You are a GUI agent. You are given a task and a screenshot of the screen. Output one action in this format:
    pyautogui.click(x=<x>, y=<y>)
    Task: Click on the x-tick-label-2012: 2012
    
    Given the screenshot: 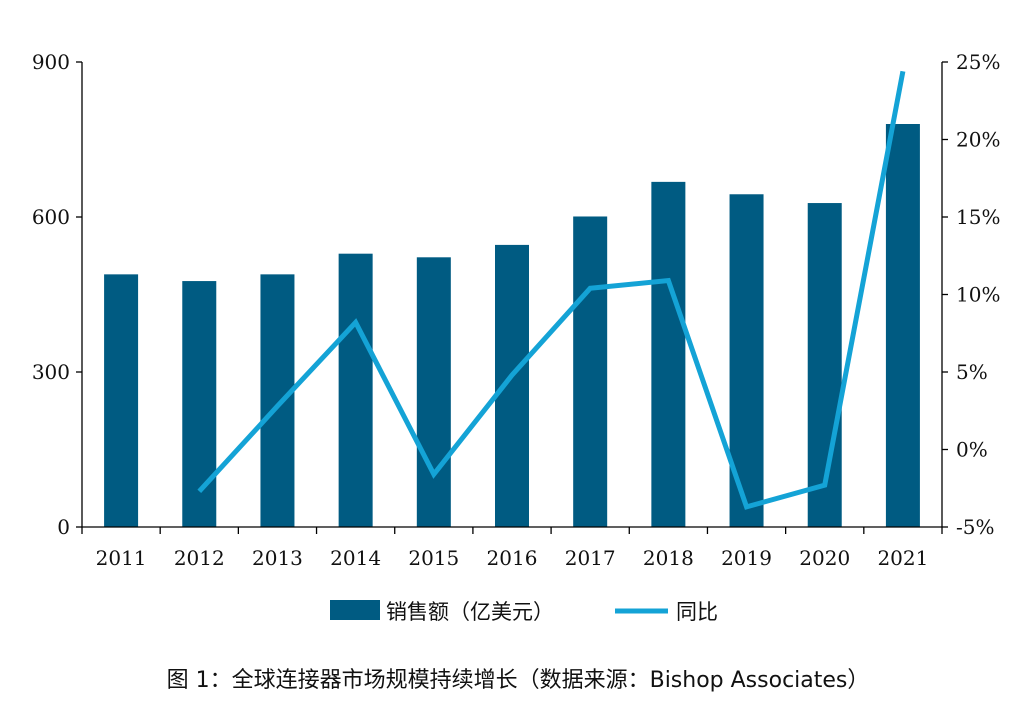 What is the action you would take?
    pyautogui.click(x=199, y=558)
    